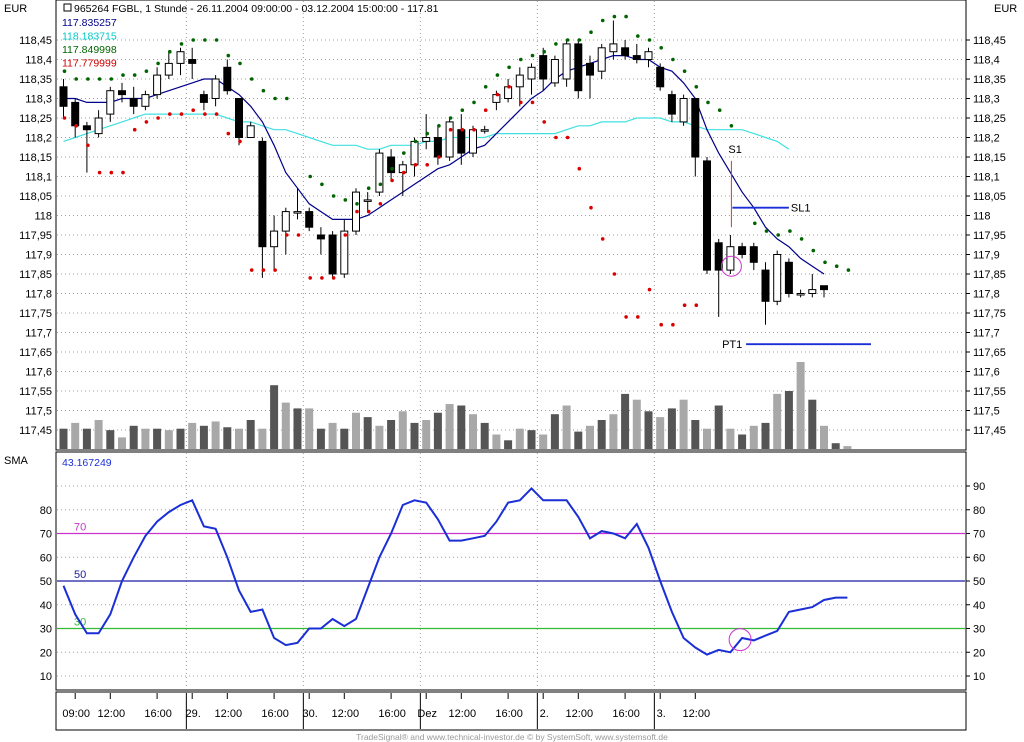  I want to click on oscillator-tick-label: 50, so click(979, 582).